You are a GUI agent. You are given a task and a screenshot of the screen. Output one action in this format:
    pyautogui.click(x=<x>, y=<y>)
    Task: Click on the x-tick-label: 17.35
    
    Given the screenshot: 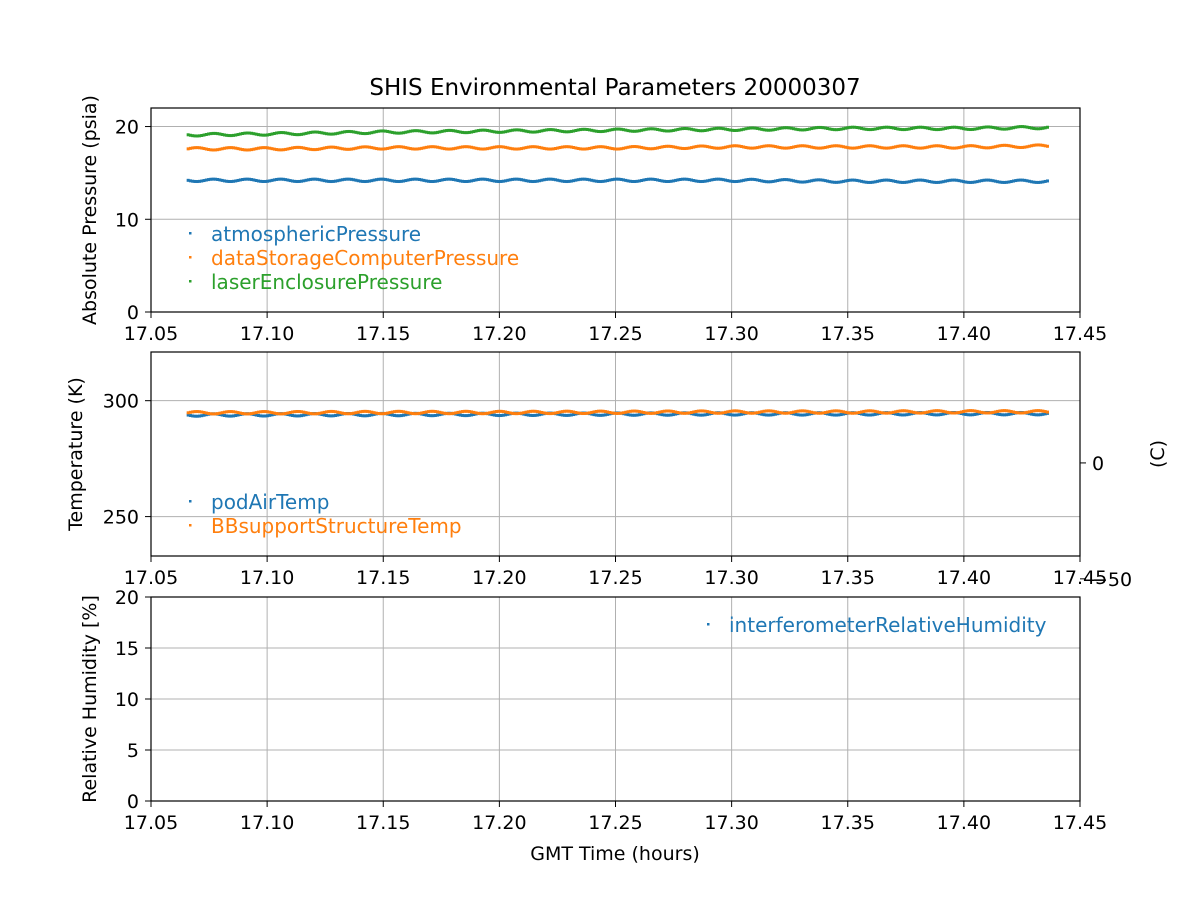 What is the action you would take?
    pyautogui.click(x=848, y=578)
    